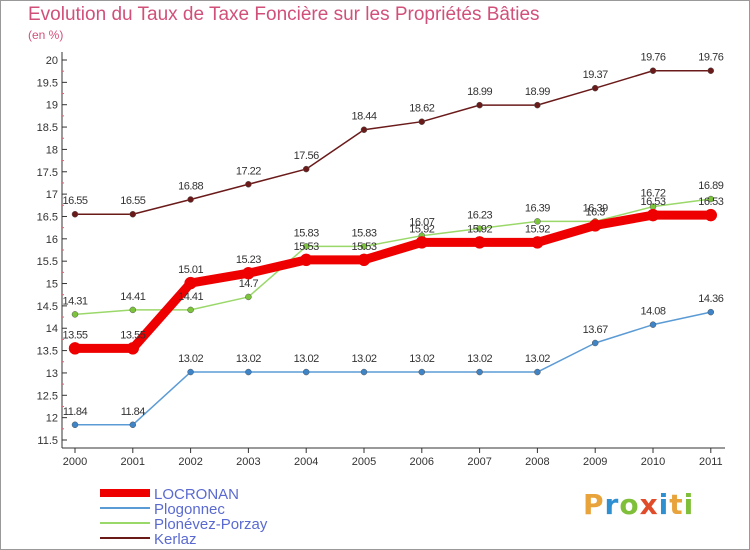 Image resolution: width=750 pixels, height=550 pixels. Describe the element at coordinates (676, 504) in the screenshot. I see `logo-letter: t` at that location.